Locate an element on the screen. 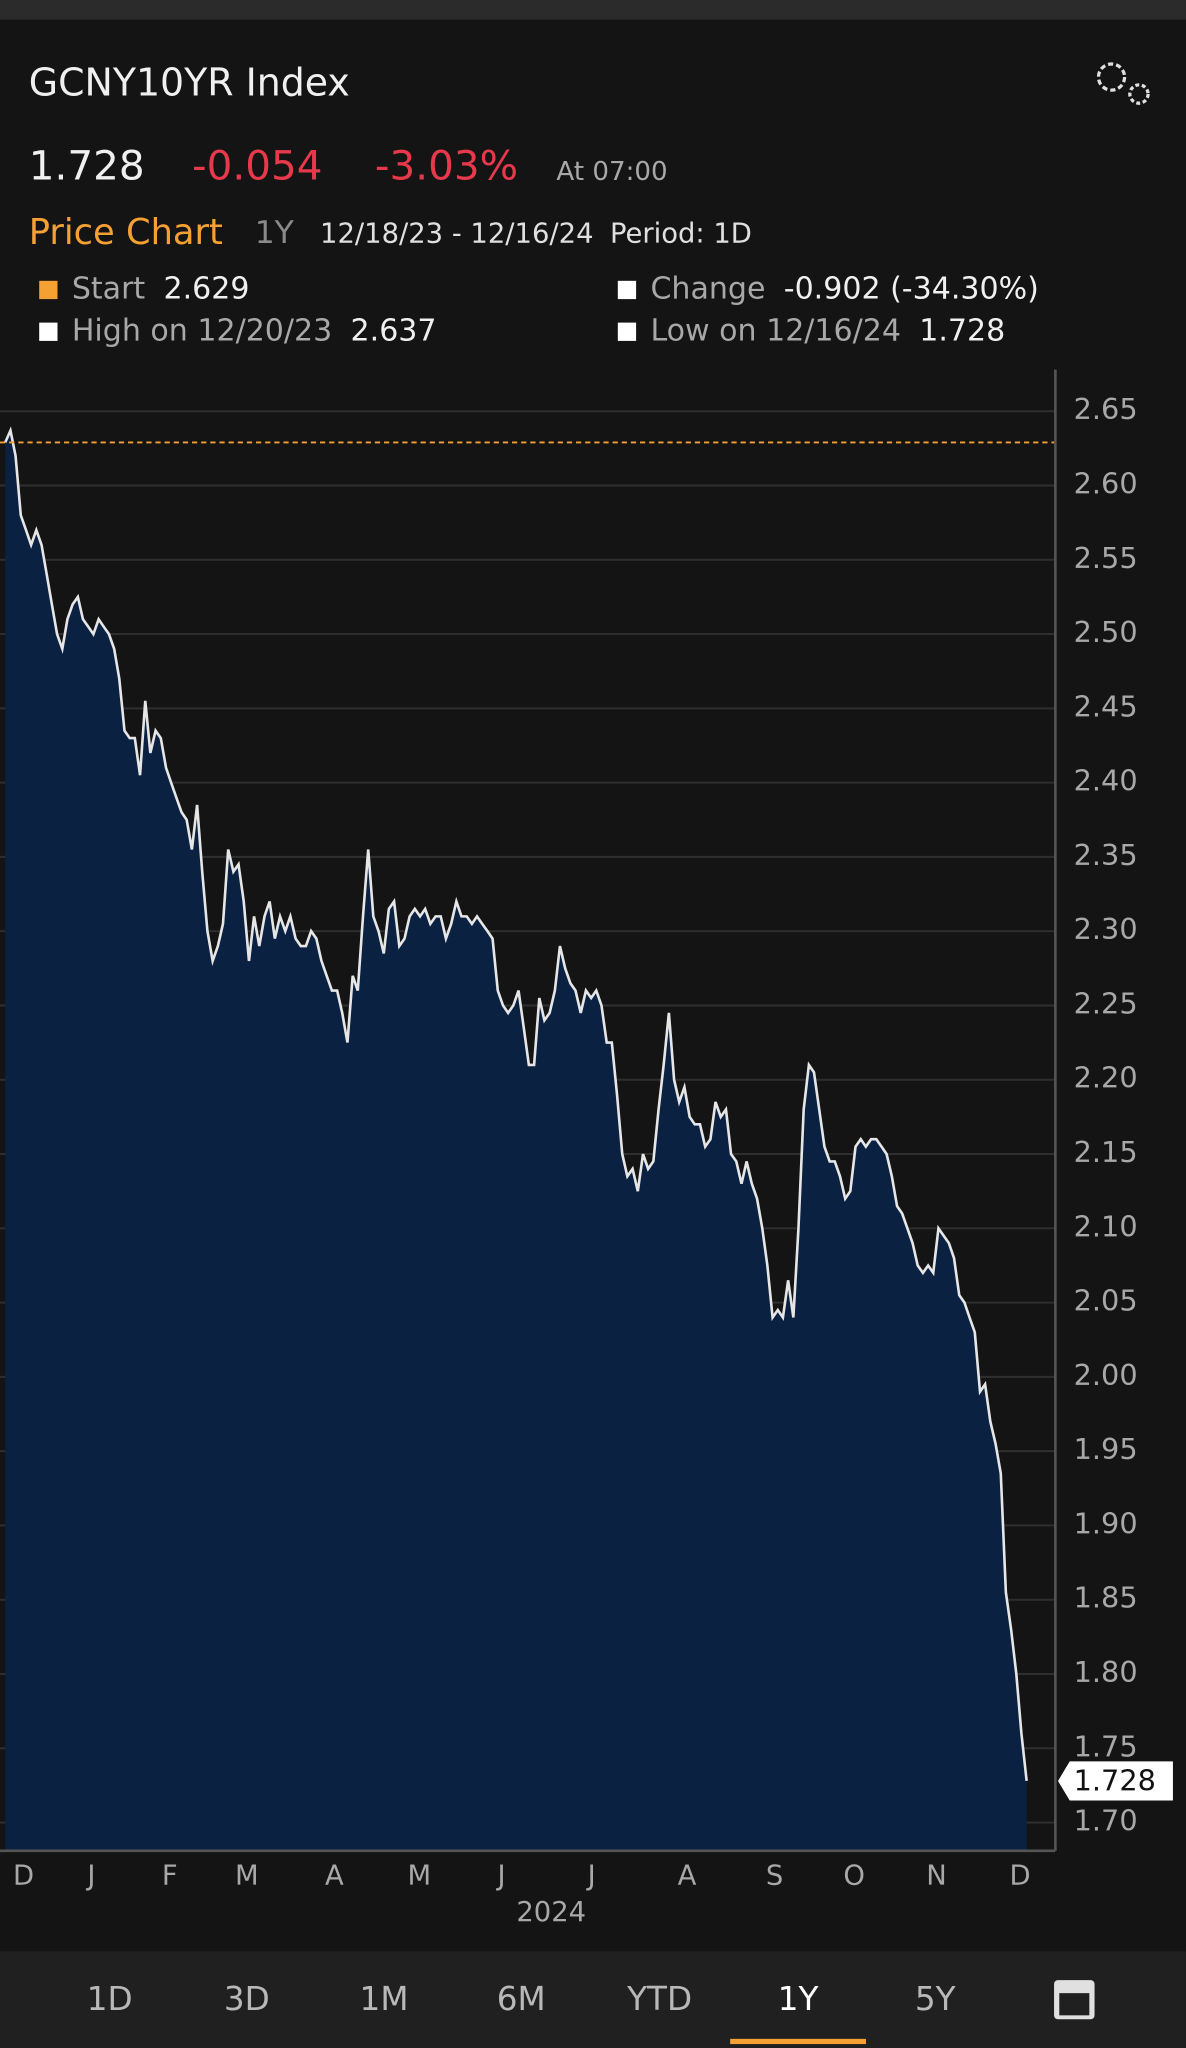 The image size is (1186, 2048). stat-label: Change is located at coordinates (707, 288).